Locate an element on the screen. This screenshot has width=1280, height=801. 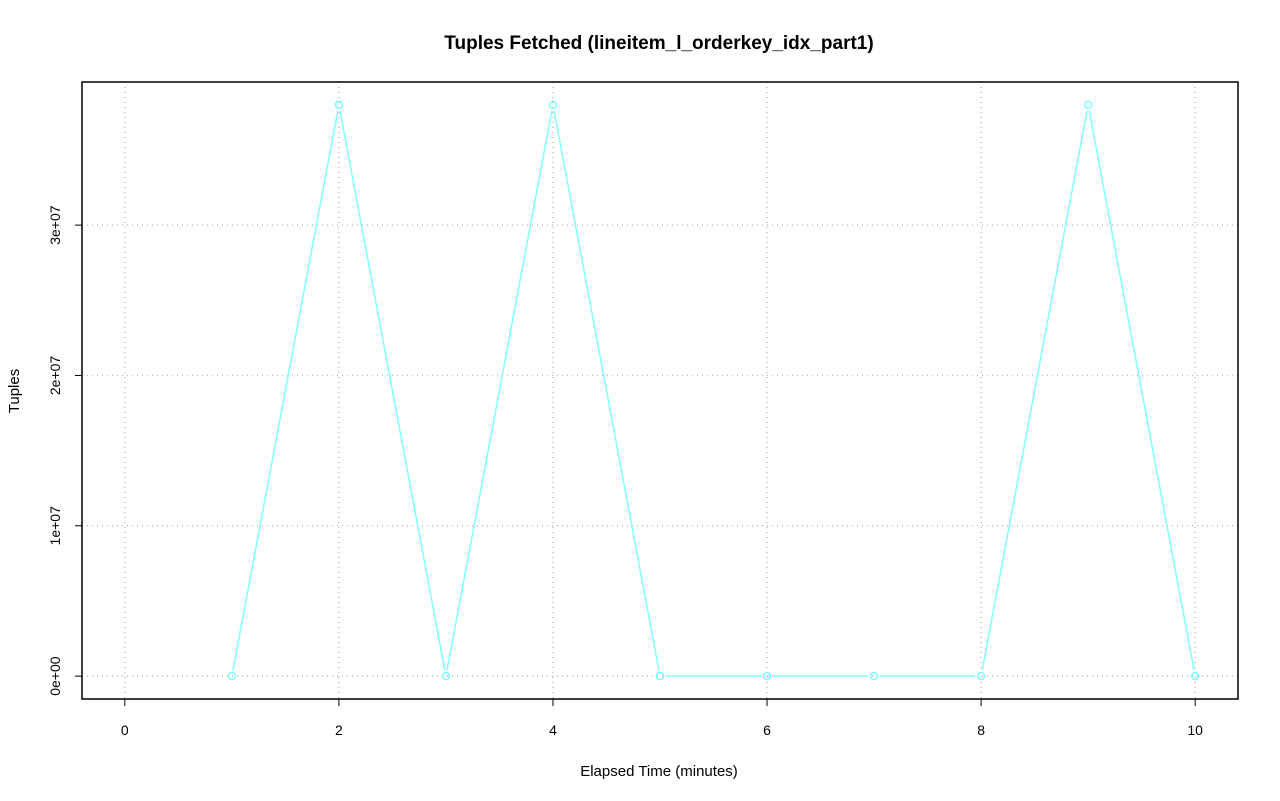
x-tick-label: 8 is located at coordinates (981, 730).